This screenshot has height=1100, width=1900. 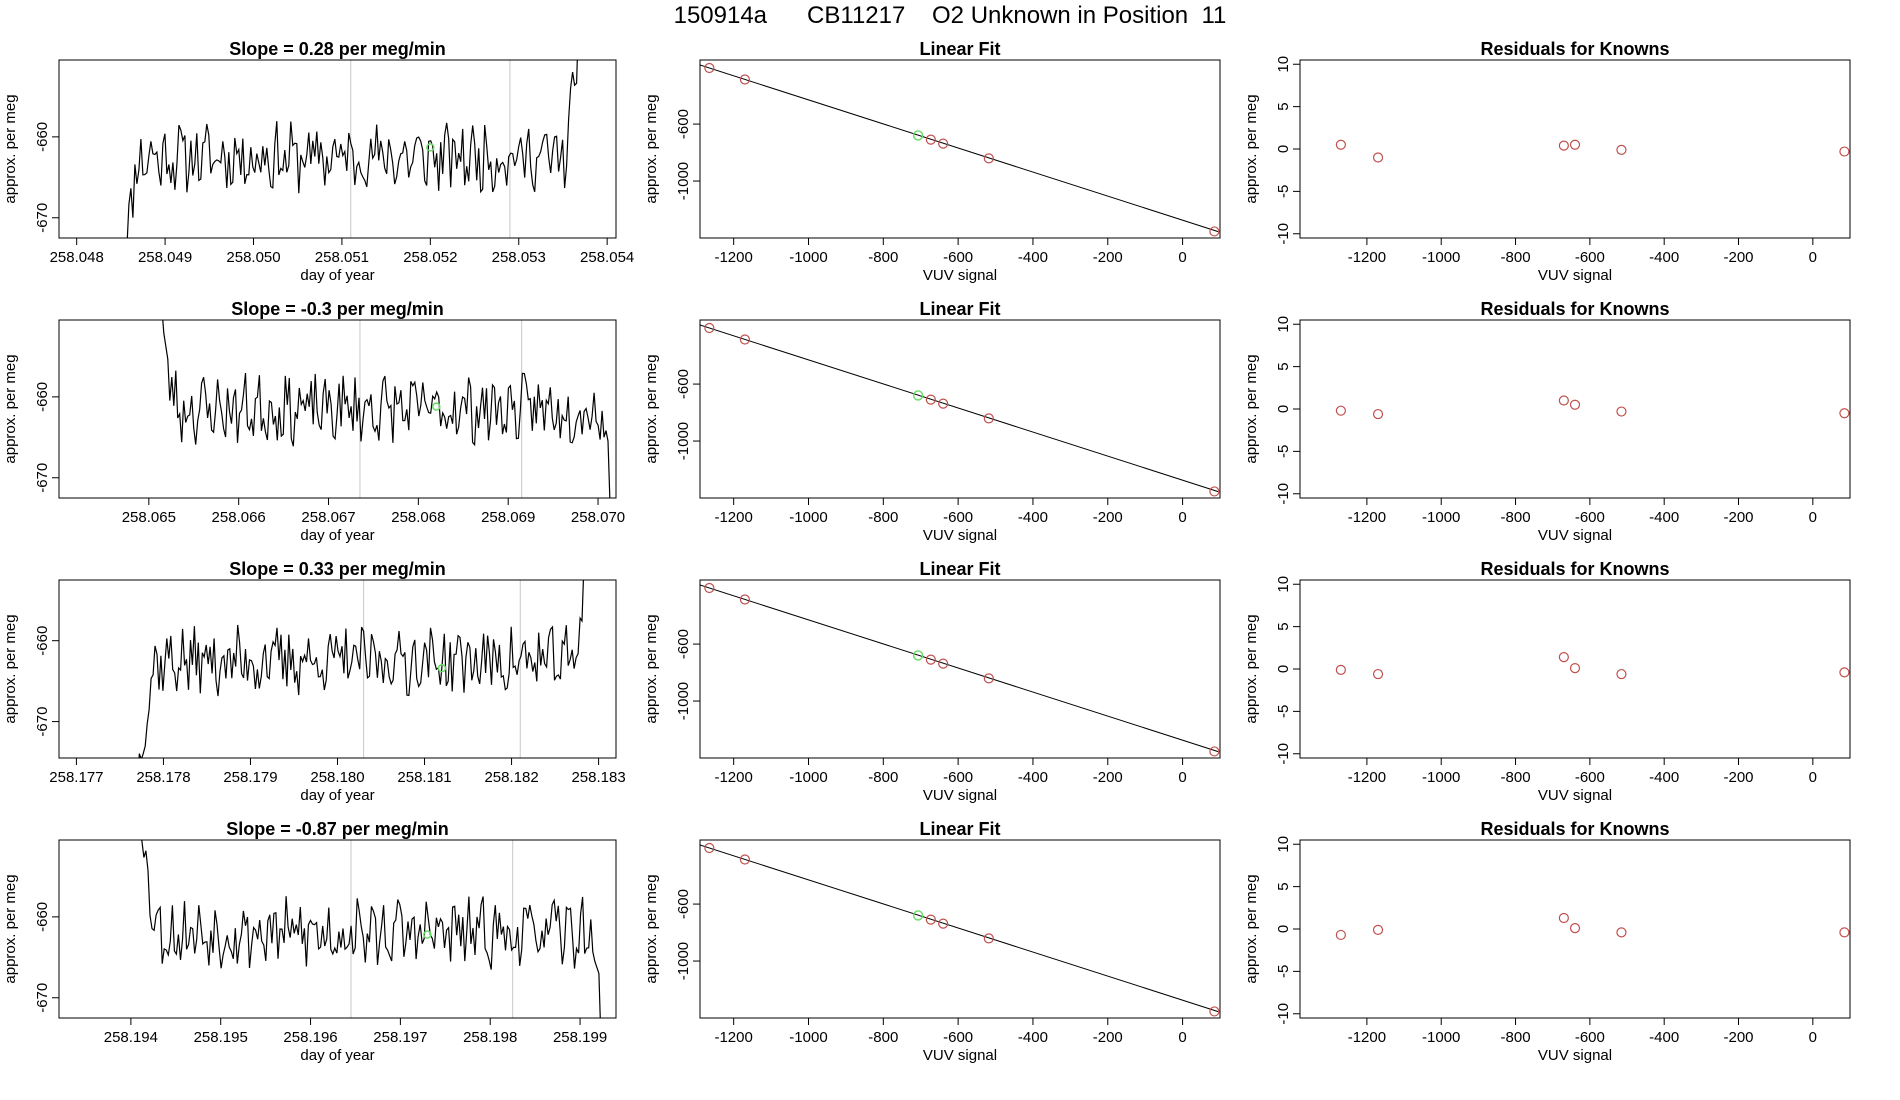 I want to click on x-tick-label: 258.049, so click(x=165, y=257).